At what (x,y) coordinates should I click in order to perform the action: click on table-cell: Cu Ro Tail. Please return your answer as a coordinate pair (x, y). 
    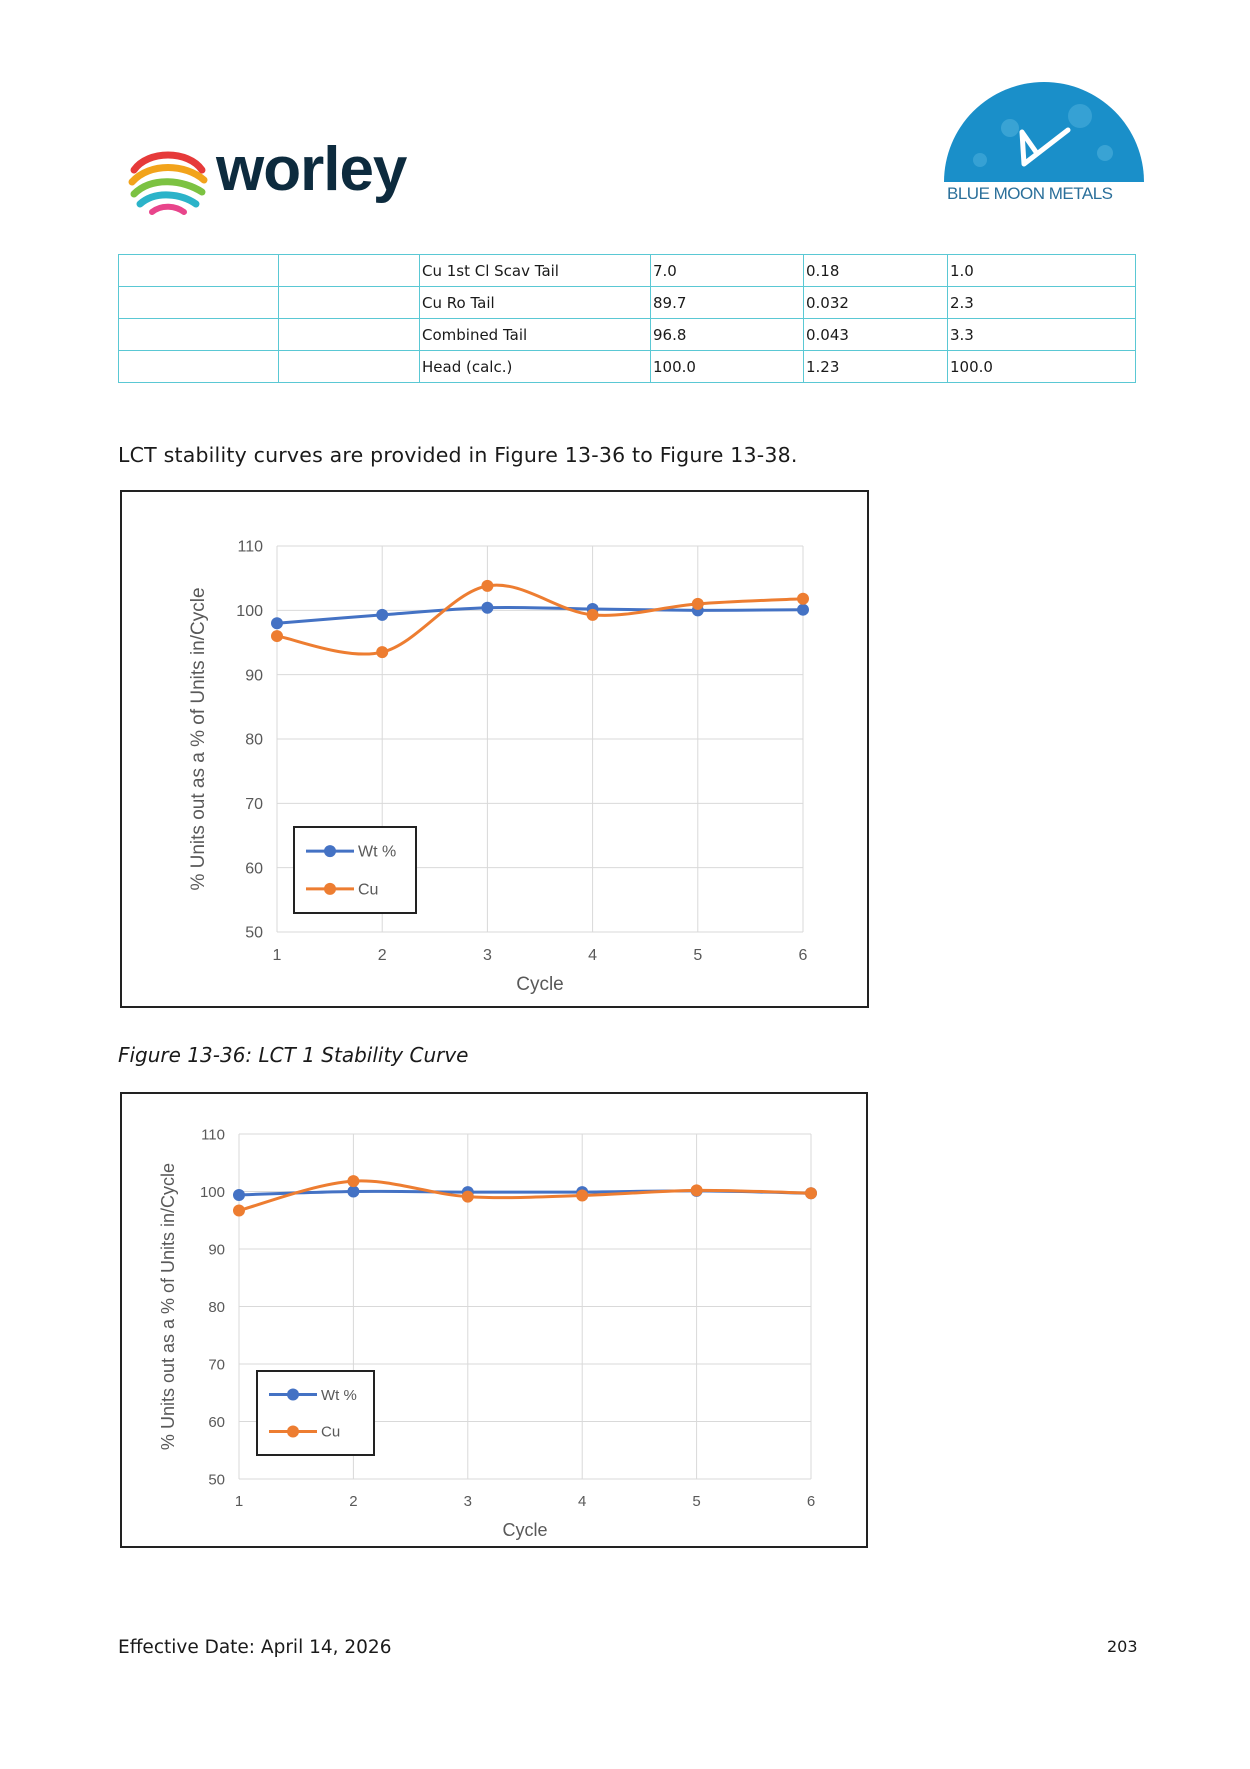
    Looking at the image, I should click on (535, 302).